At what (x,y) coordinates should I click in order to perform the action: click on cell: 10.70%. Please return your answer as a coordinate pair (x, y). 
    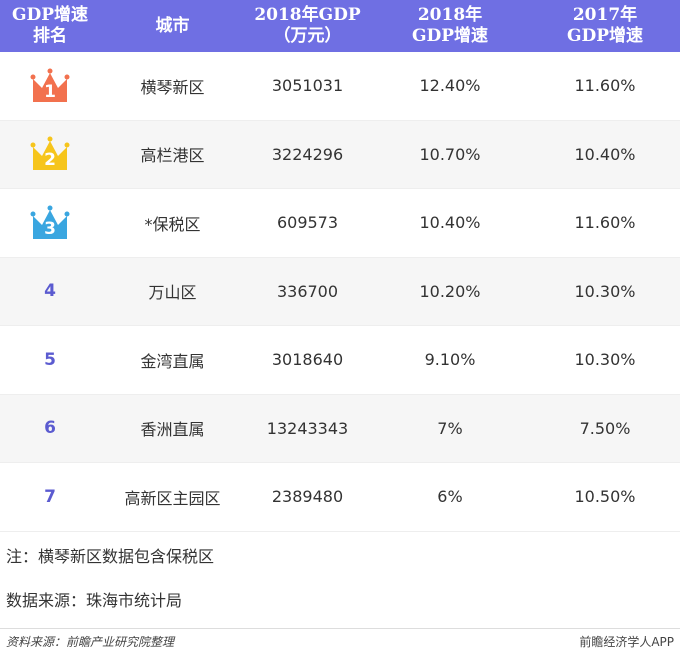
    Looking at the image, I should click on (450, 154).